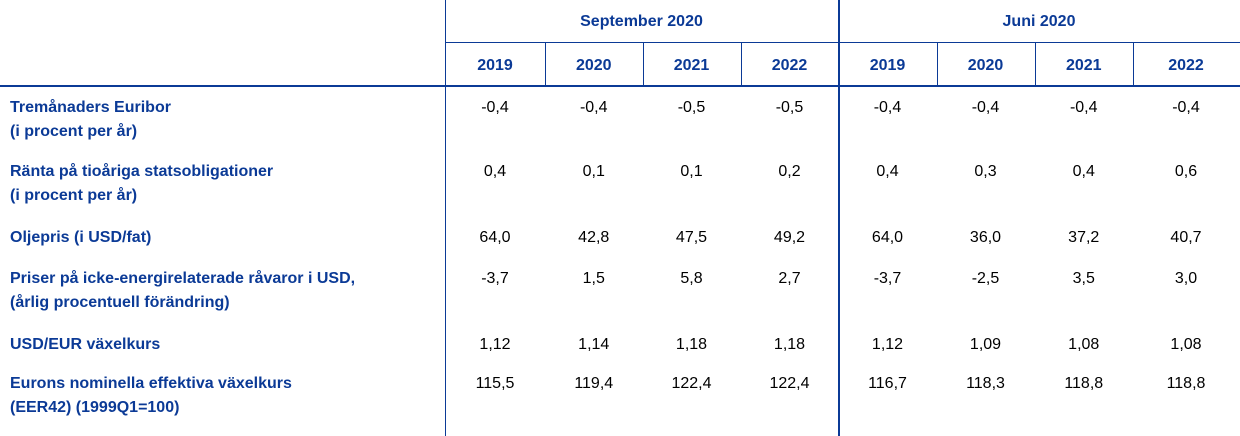 This screenshot has width=1240, height=436. I want to click on row-label: (årlig procentuell förändring), so click(120, 302).